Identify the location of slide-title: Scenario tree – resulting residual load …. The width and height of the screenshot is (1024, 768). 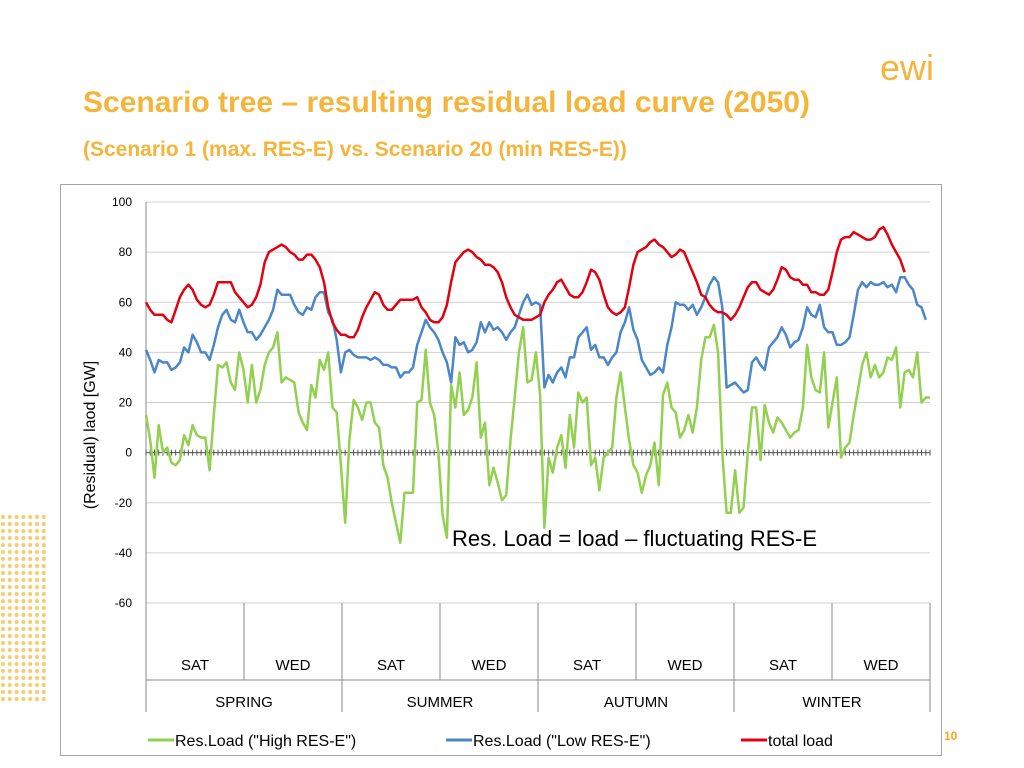
(446, 102).